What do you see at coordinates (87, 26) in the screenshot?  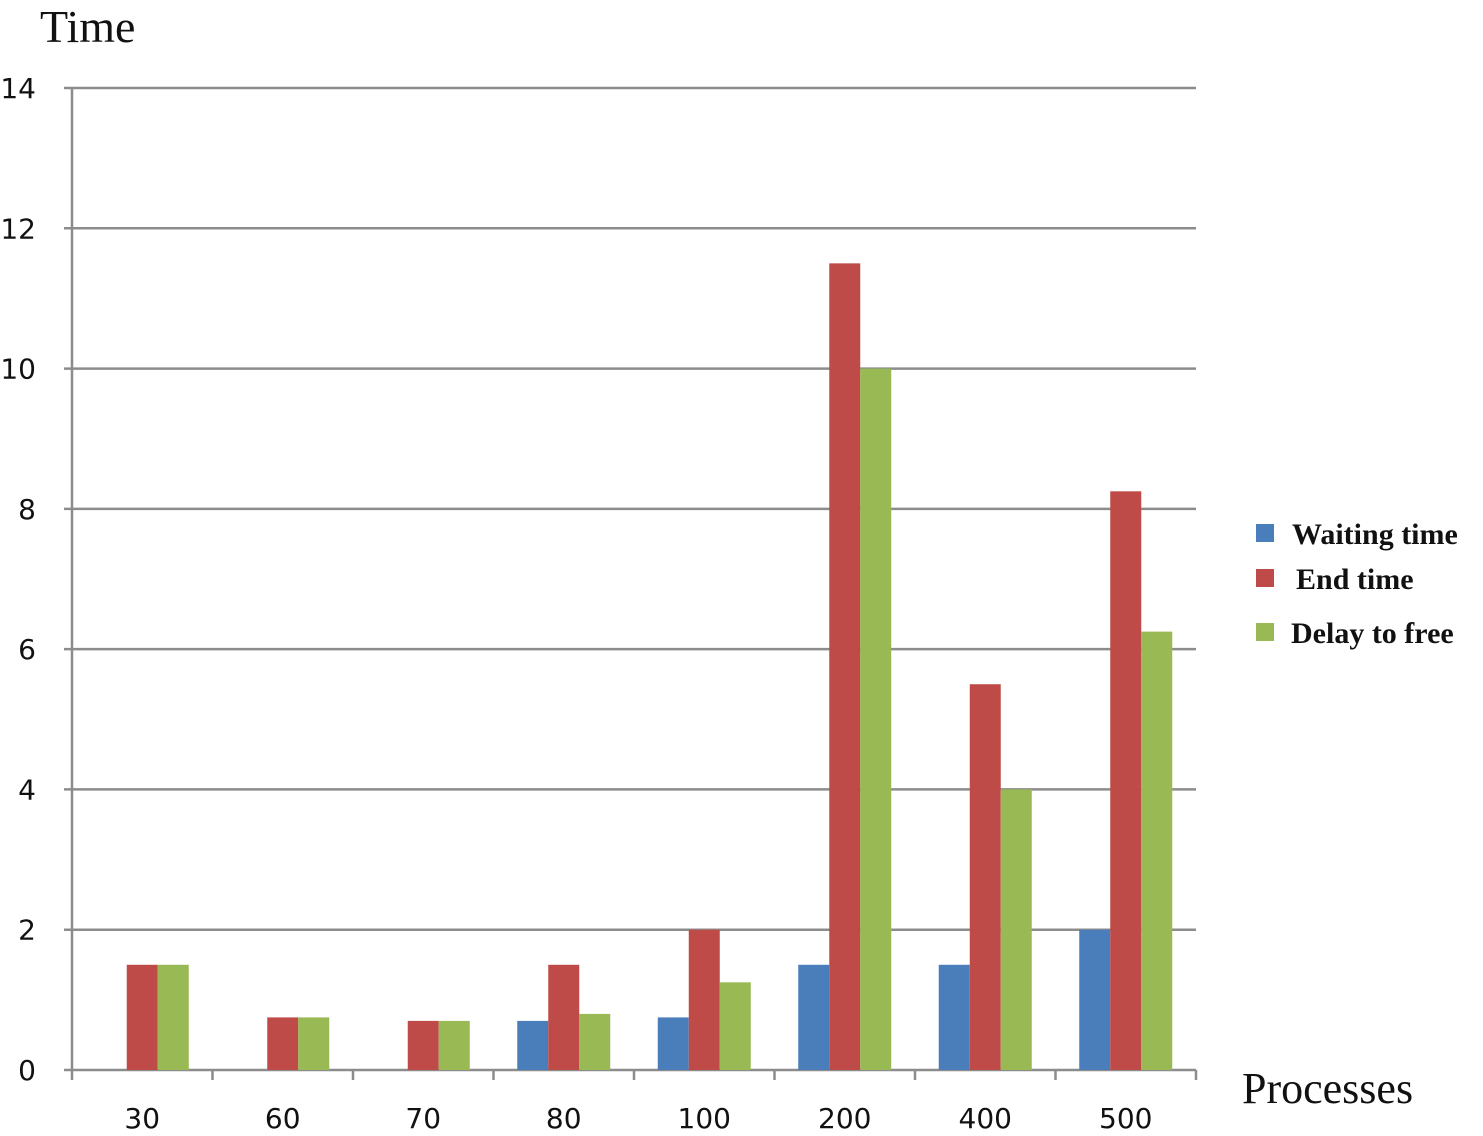 I see `y-axis-title: Time` at bounding box center [87, 26].